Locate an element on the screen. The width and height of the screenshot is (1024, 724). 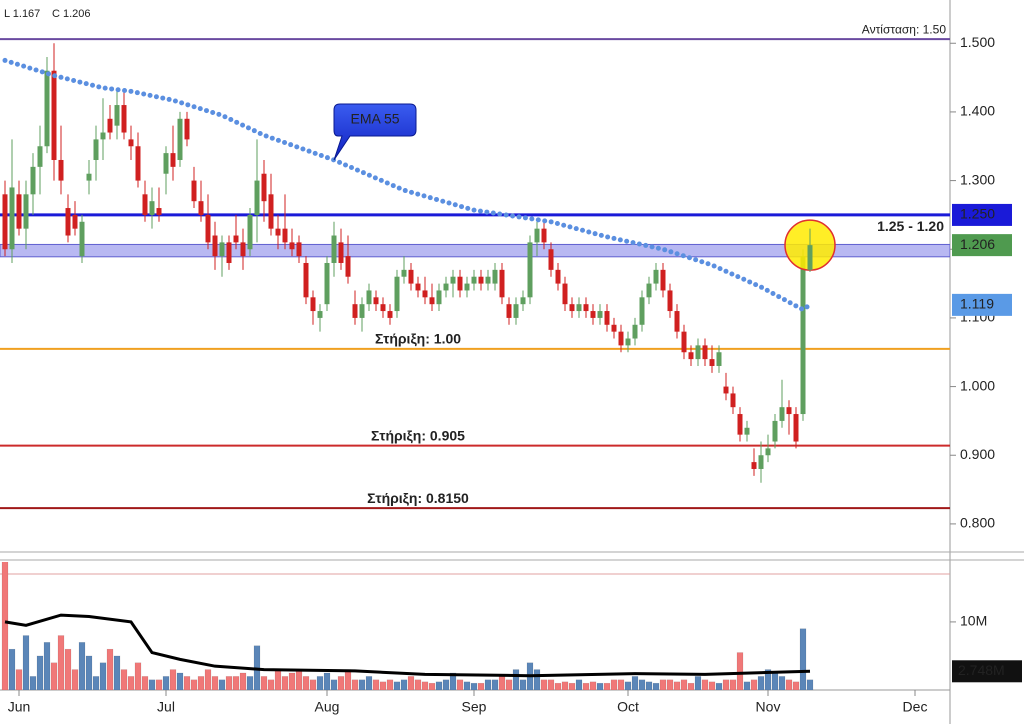
volume-tick-label: 10M is located at coordinates (973, 621).